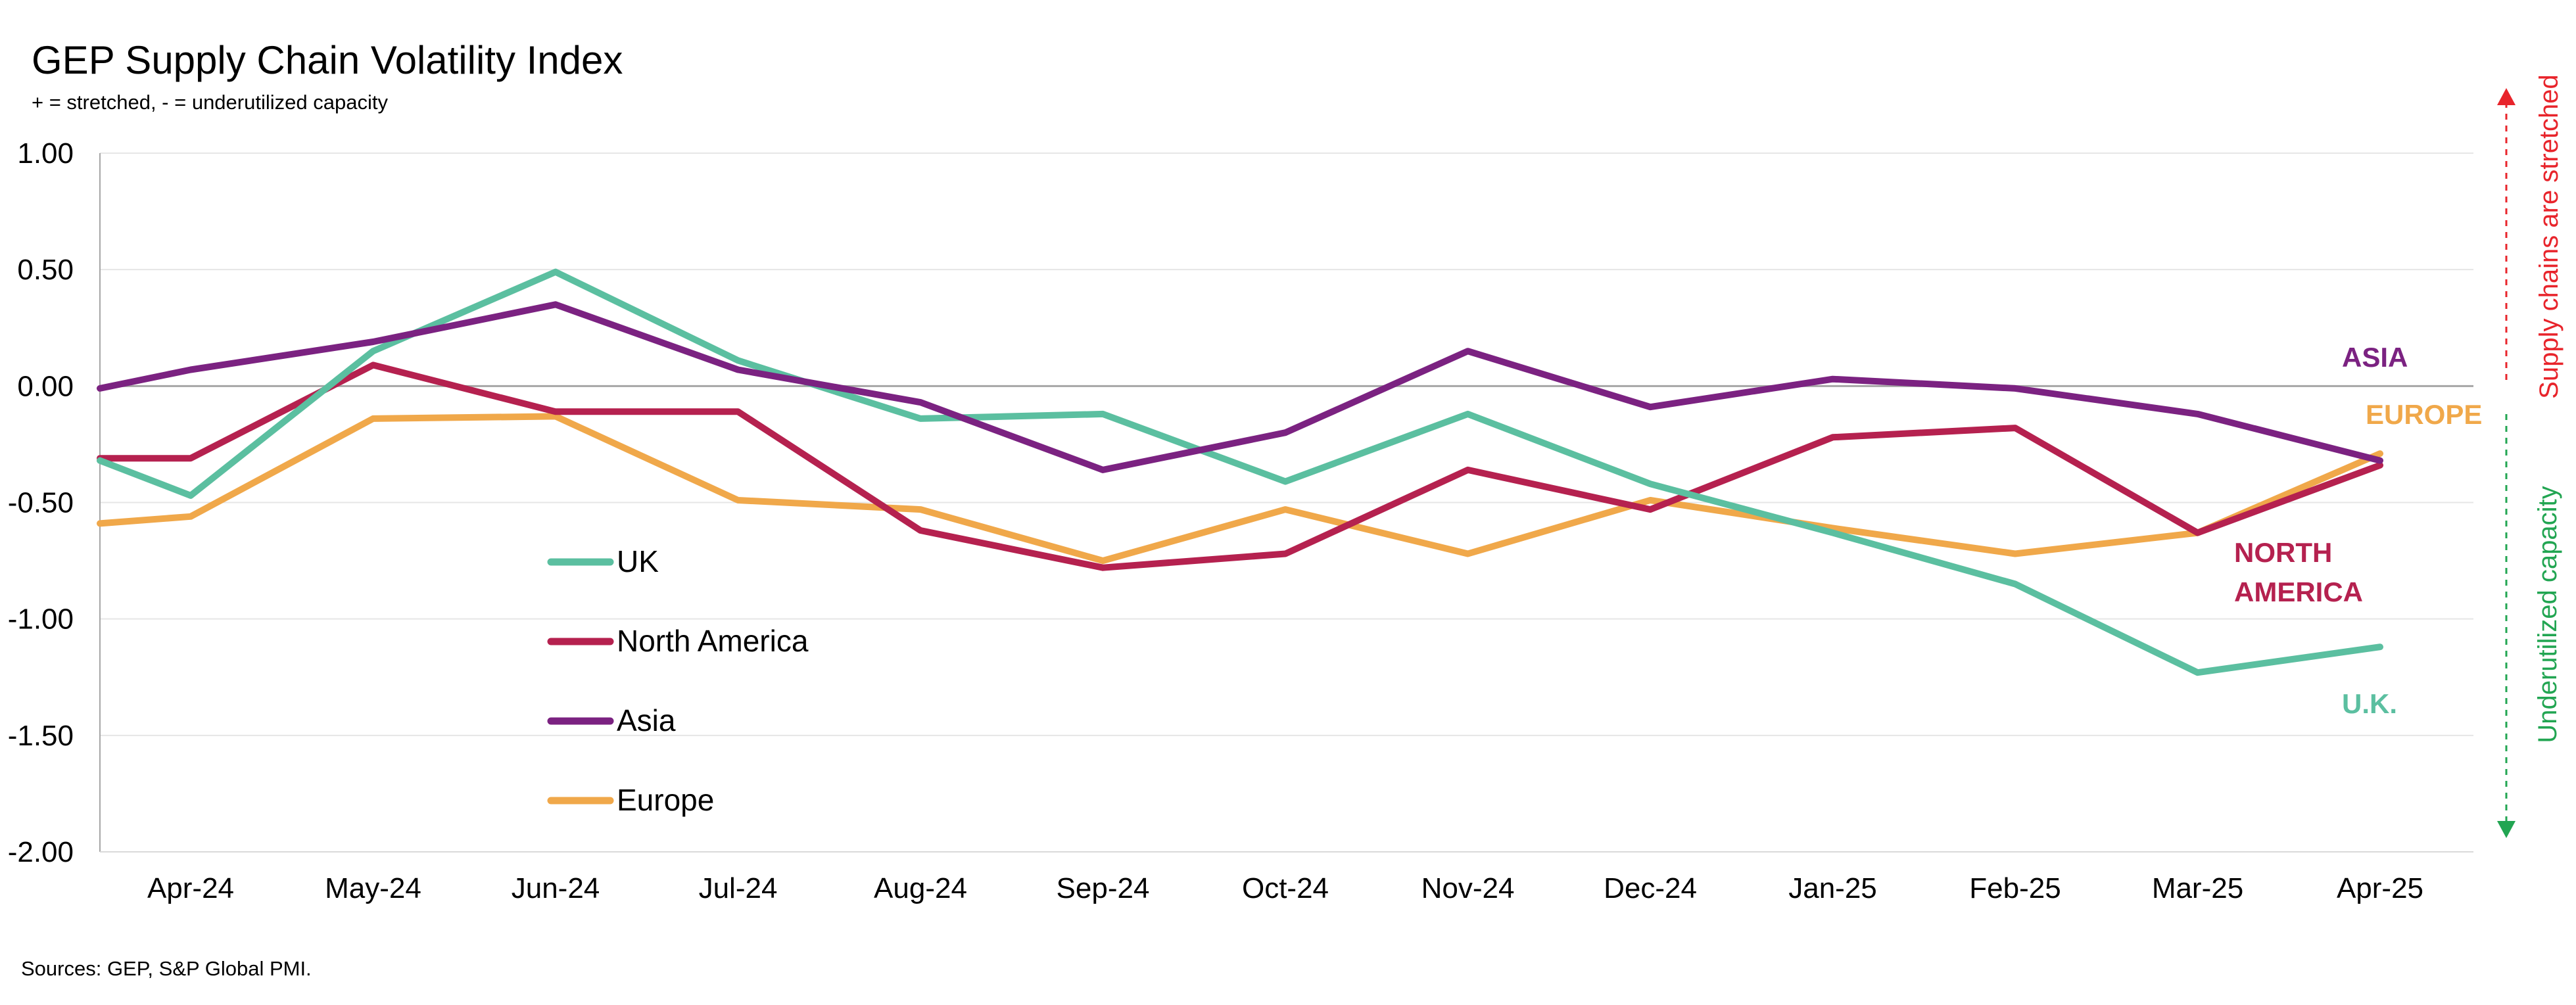 Image resolution: width=2576 pixels, height=1005 pixels. What do you see at coordinates (2424, 414) in the screenshot?
I see `end-label-europe: EUROPE` at bounding box center [2424, 414].